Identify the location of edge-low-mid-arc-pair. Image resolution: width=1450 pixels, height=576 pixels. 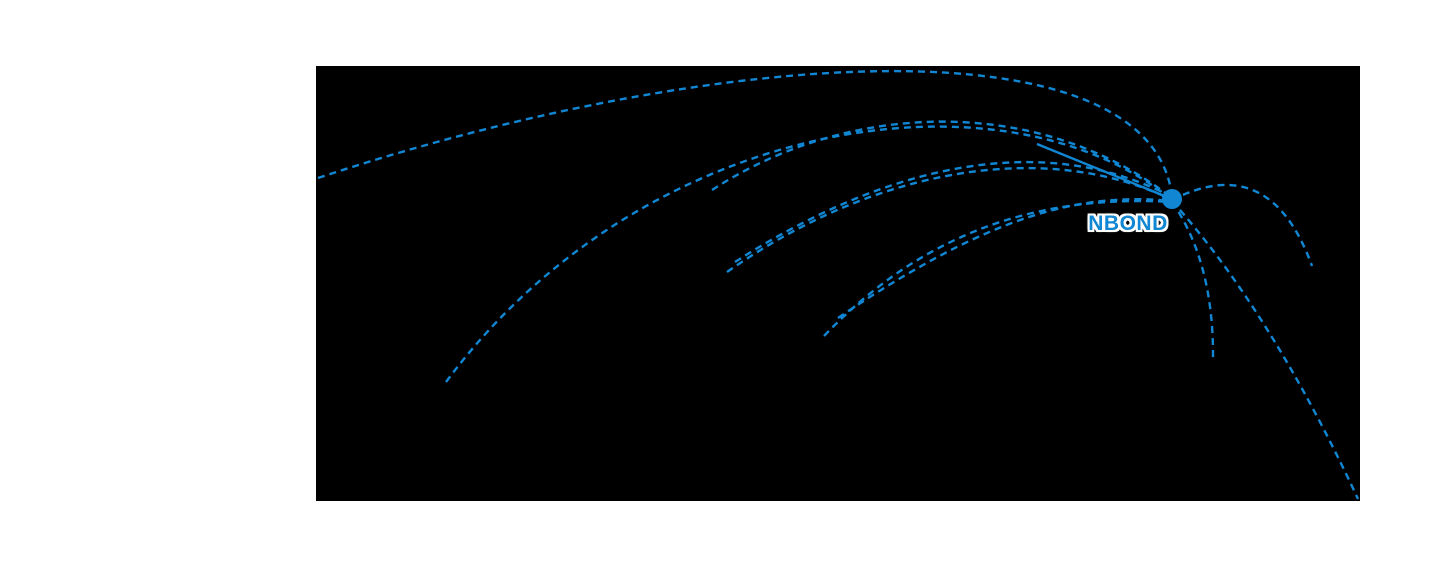
(1005, 258).